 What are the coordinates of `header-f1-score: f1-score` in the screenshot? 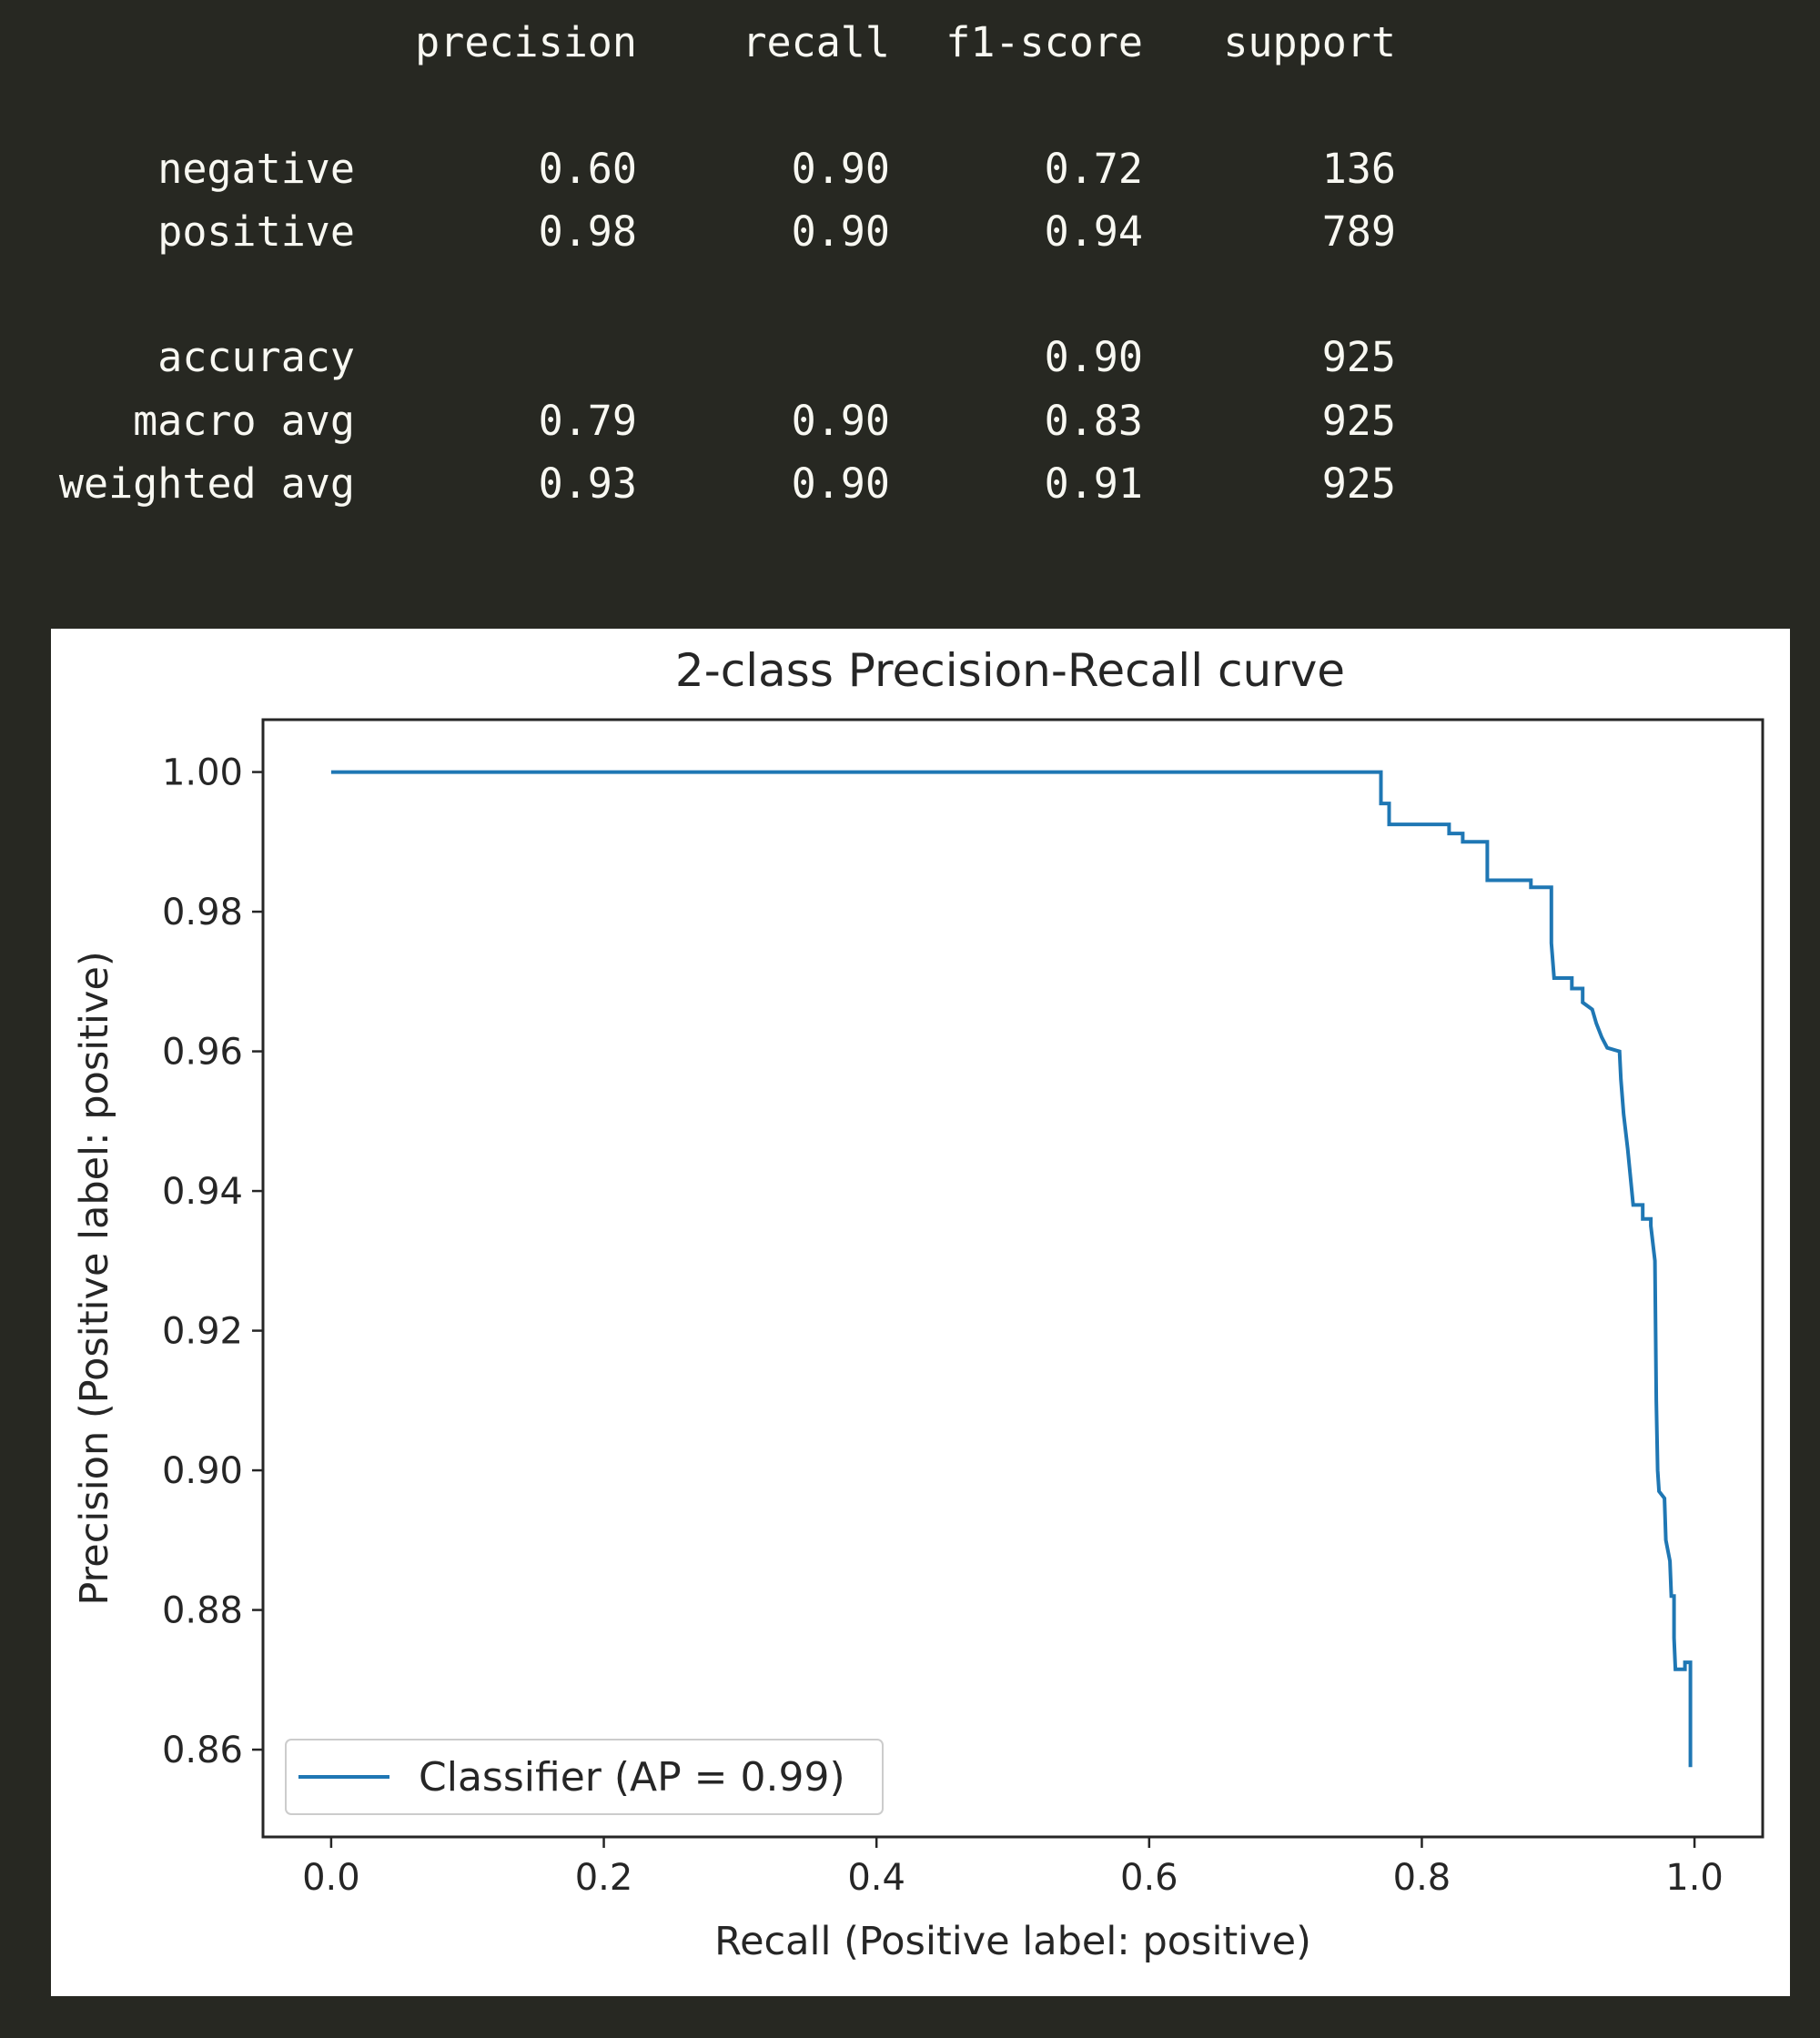 It's located at (1044, 42).